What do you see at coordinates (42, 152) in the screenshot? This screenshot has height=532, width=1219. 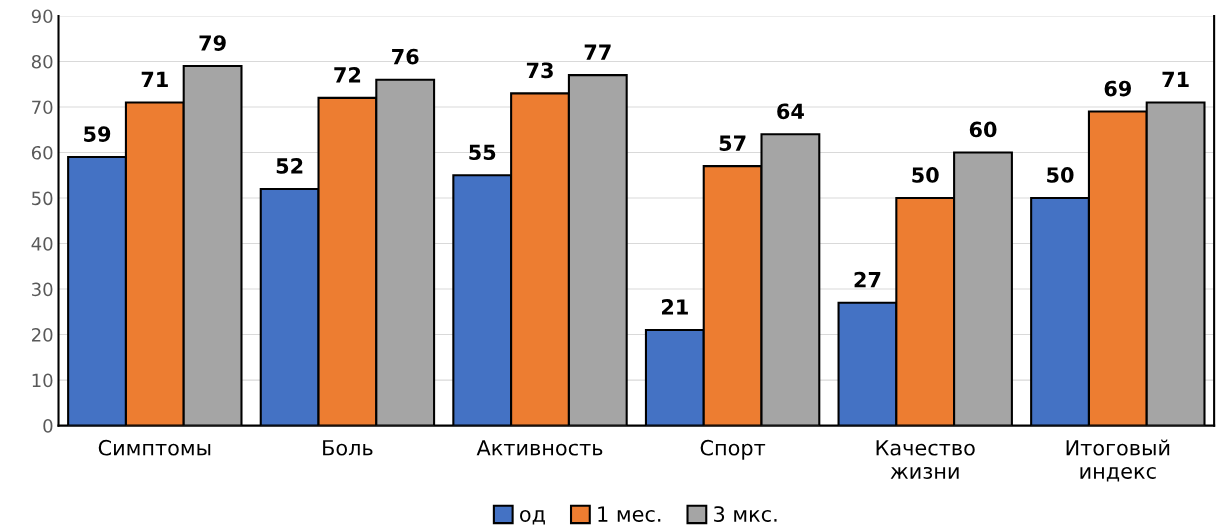 I see `y-tick-label: 60` at bounding box center [42, 152].